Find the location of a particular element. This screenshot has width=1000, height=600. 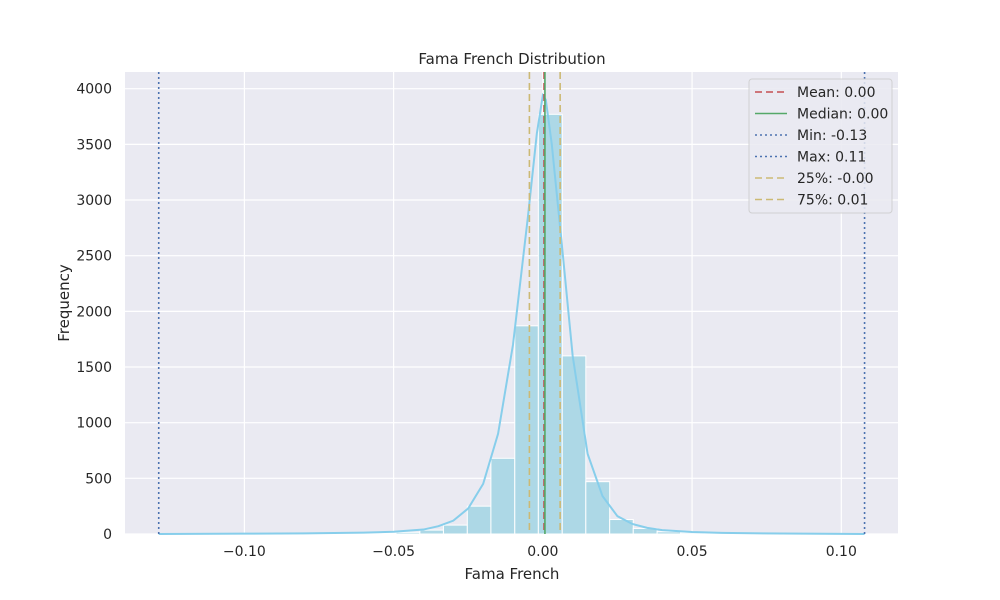

legend-label: Median: 0.00 is located at coordinates (842, 115).